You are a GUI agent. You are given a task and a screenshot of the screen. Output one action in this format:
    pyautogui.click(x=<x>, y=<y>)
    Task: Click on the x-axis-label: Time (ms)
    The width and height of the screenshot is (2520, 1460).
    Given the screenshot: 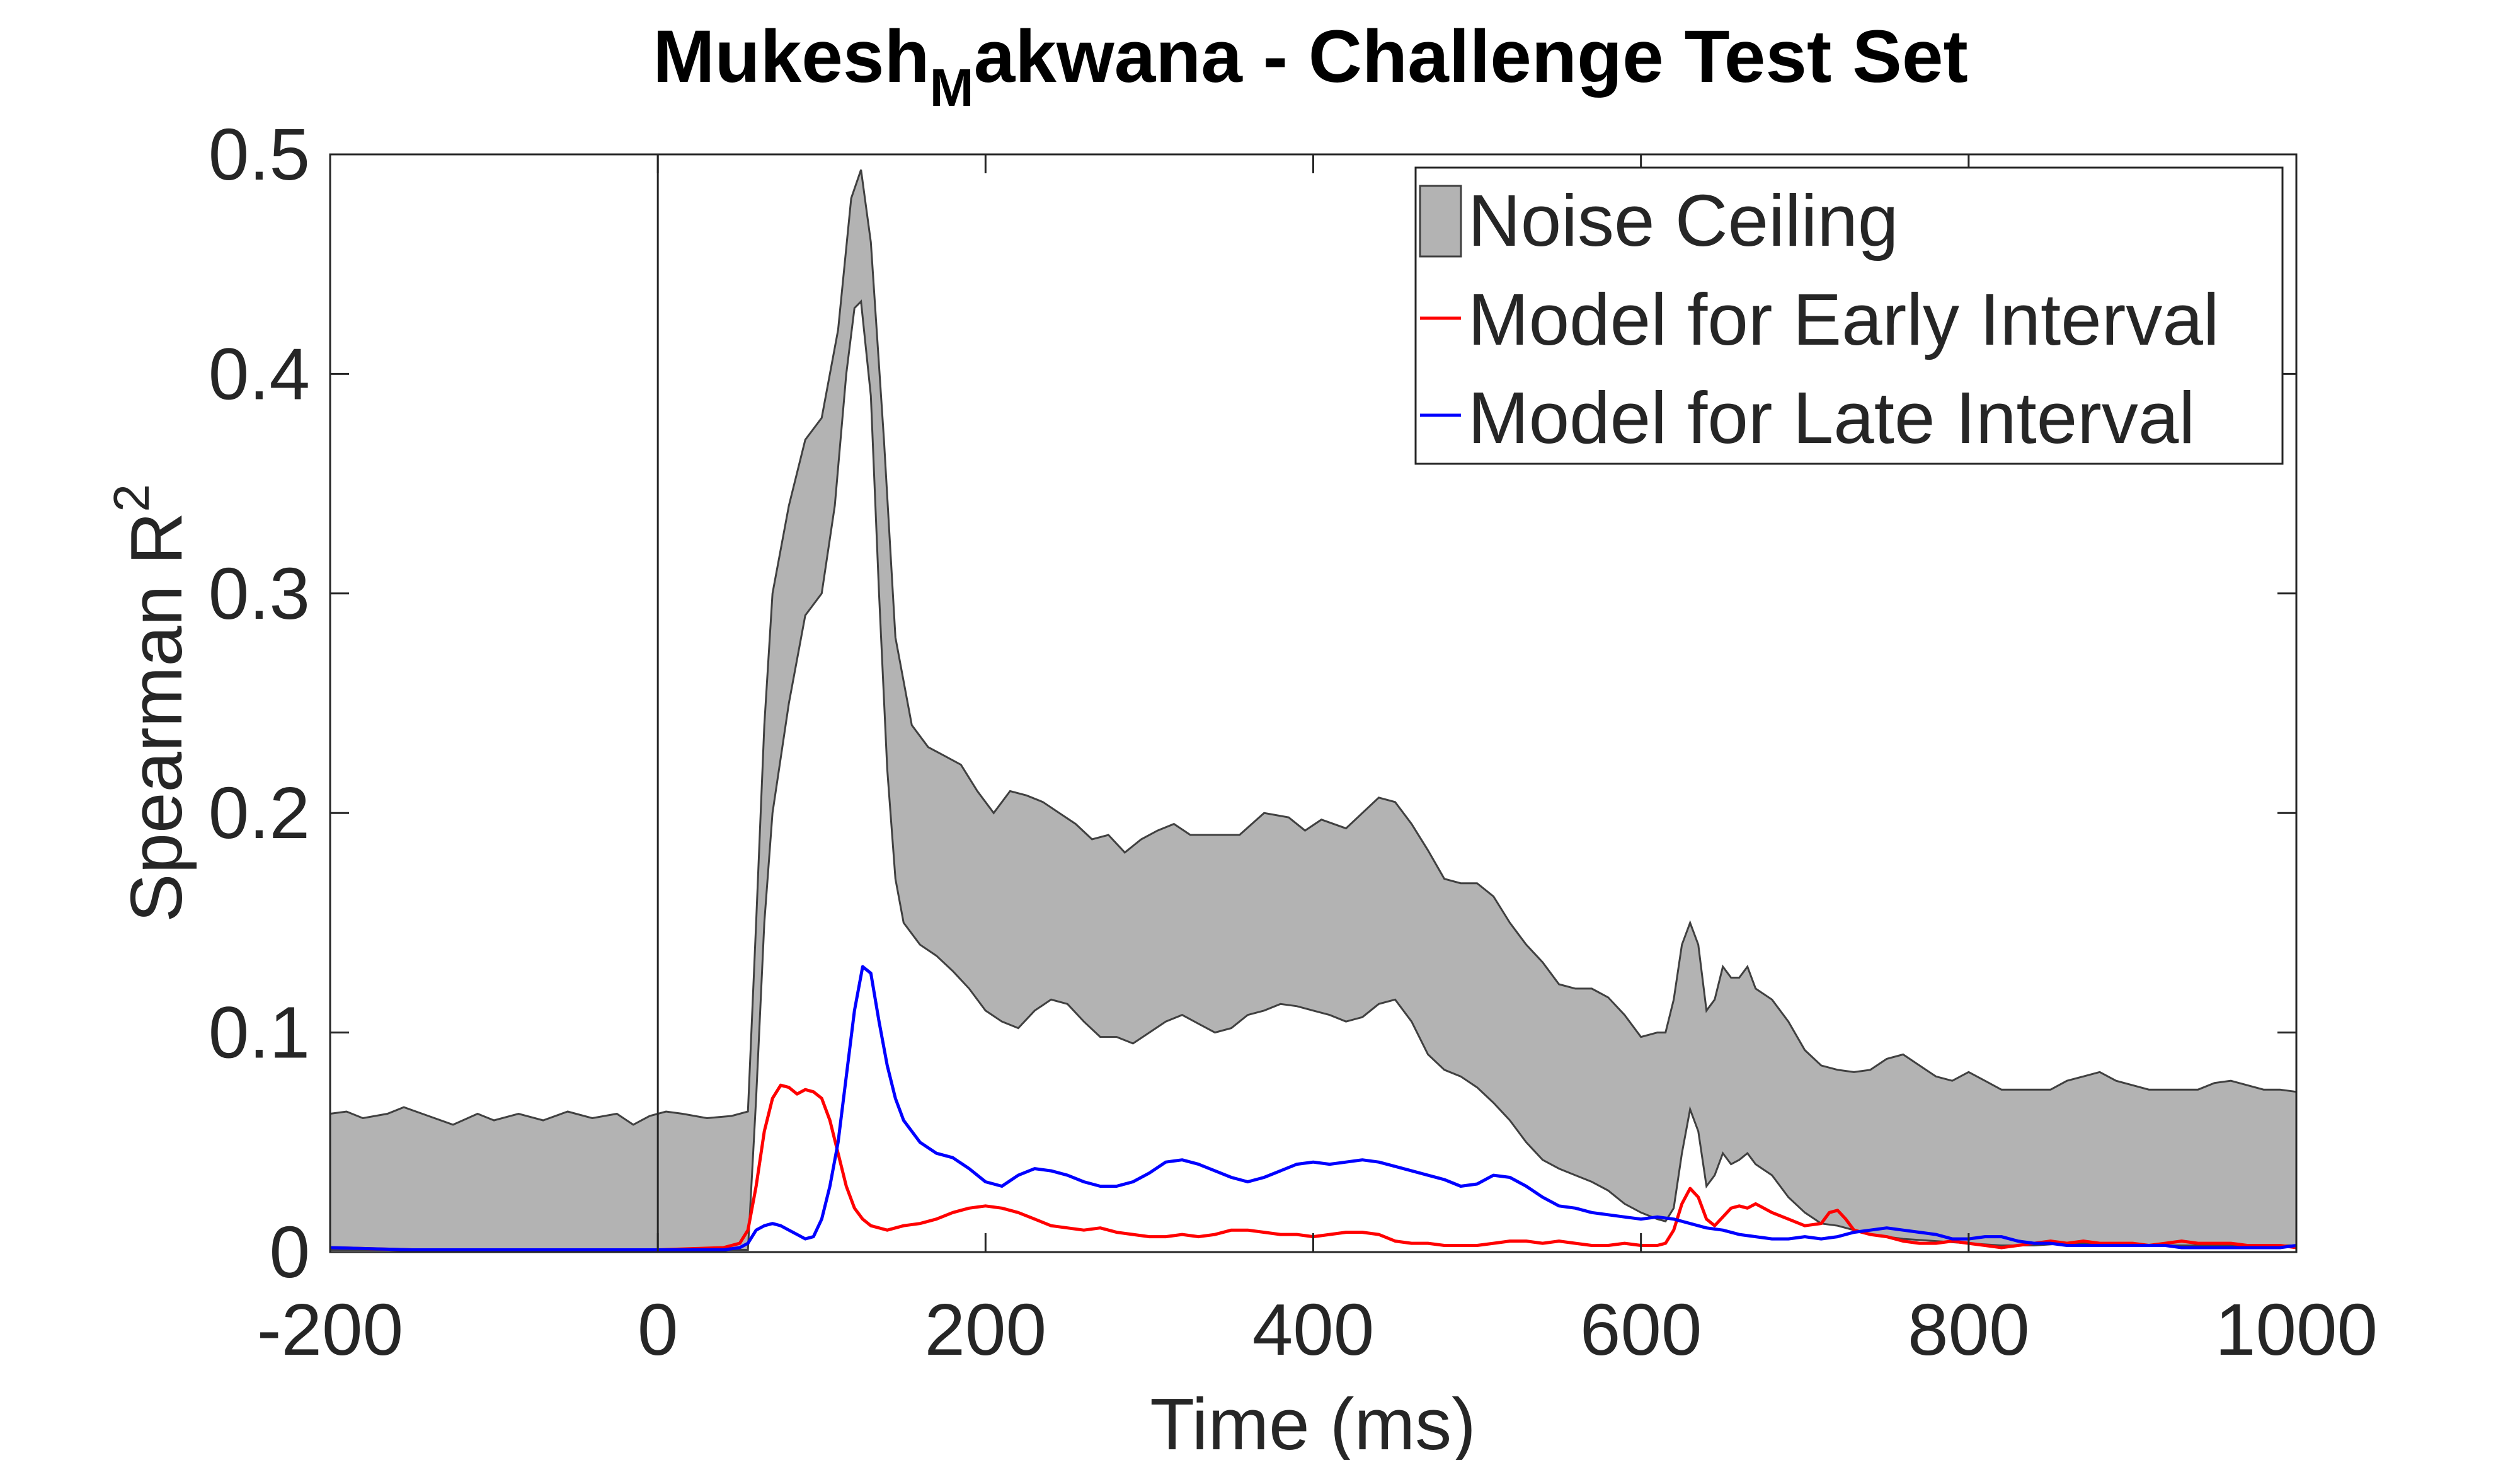 What is the action you would take?
    pyautogui.click(x=1313, y=1421)
    